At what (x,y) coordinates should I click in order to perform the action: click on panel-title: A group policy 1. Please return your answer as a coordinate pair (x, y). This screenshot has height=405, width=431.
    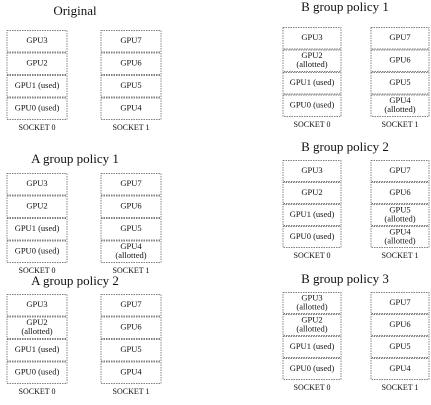
    Looking at the image, I should click on (75, 158).